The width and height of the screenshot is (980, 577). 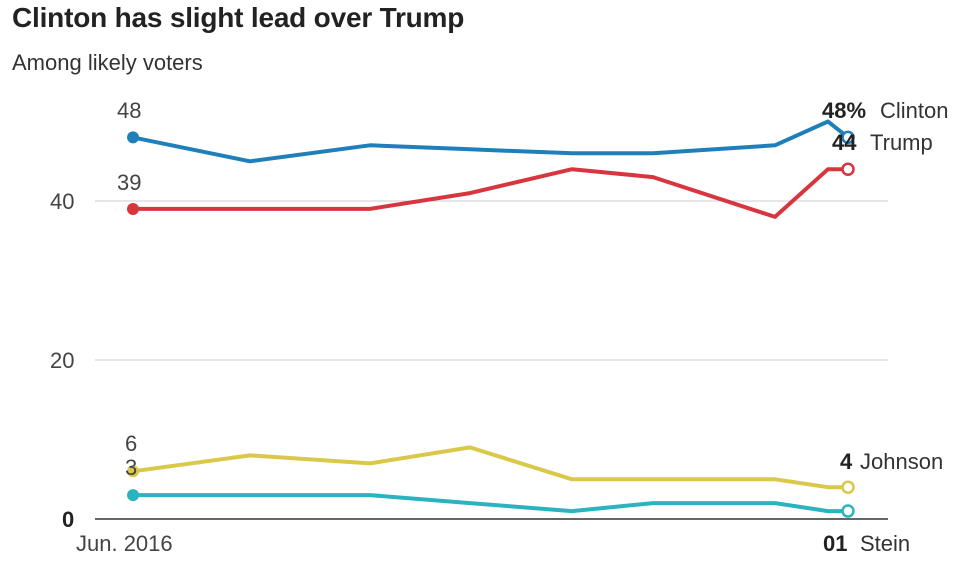 What do you see at coordinates (129, 182) in the screenshot?
I see `trump-start-label: 39` at bounding box center [129, 182].